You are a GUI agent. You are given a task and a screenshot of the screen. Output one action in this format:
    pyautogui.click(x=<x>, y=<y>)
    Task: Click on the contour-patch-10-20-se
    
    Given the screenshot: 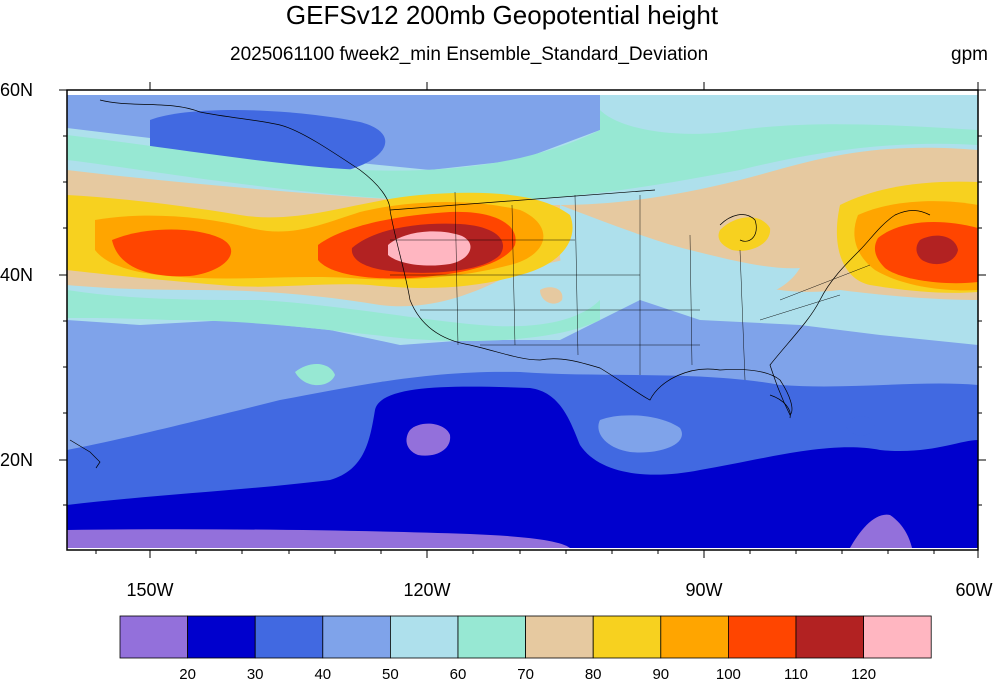 What is the action you would take?
    pyautogui.click(x=881, y=531)
    